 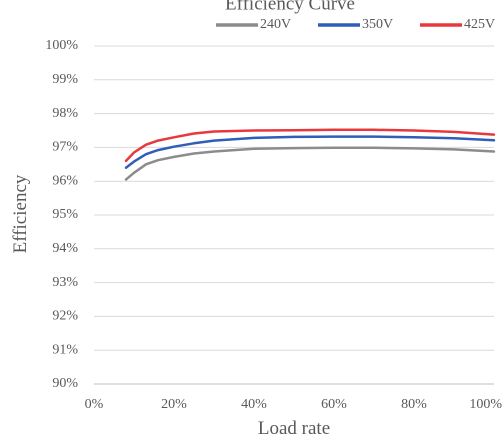 What do you see at coordinates (61, 45) in the screenshot?
I see `y-tick-label: 100%` at bounding box center [61, 45].